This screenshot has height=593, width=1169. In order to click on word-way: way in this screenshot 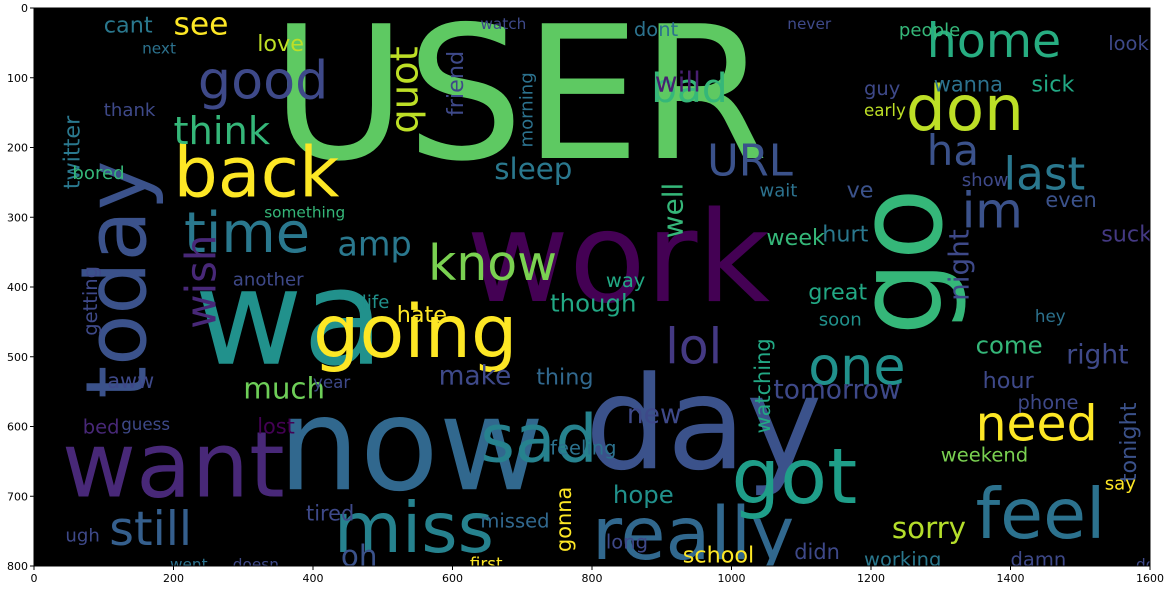, I will do `click(625, 280)`.